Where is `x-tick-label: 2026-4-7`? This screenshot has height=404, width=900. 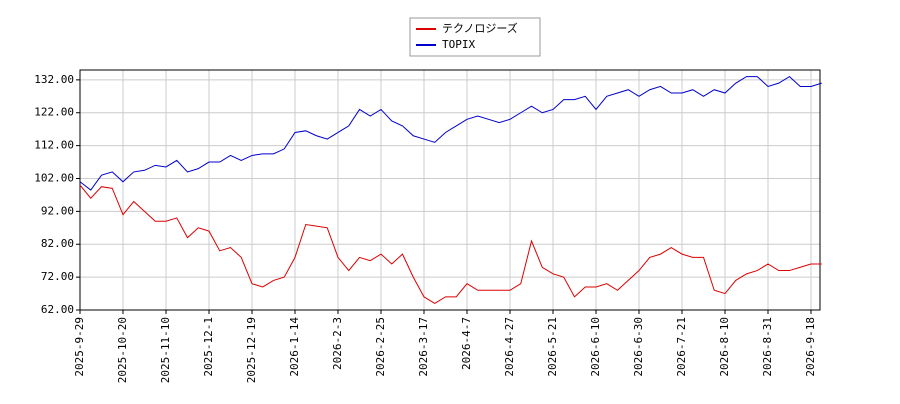
x-tick-label: 2026-4-7 is located at coordinates (466, 343).